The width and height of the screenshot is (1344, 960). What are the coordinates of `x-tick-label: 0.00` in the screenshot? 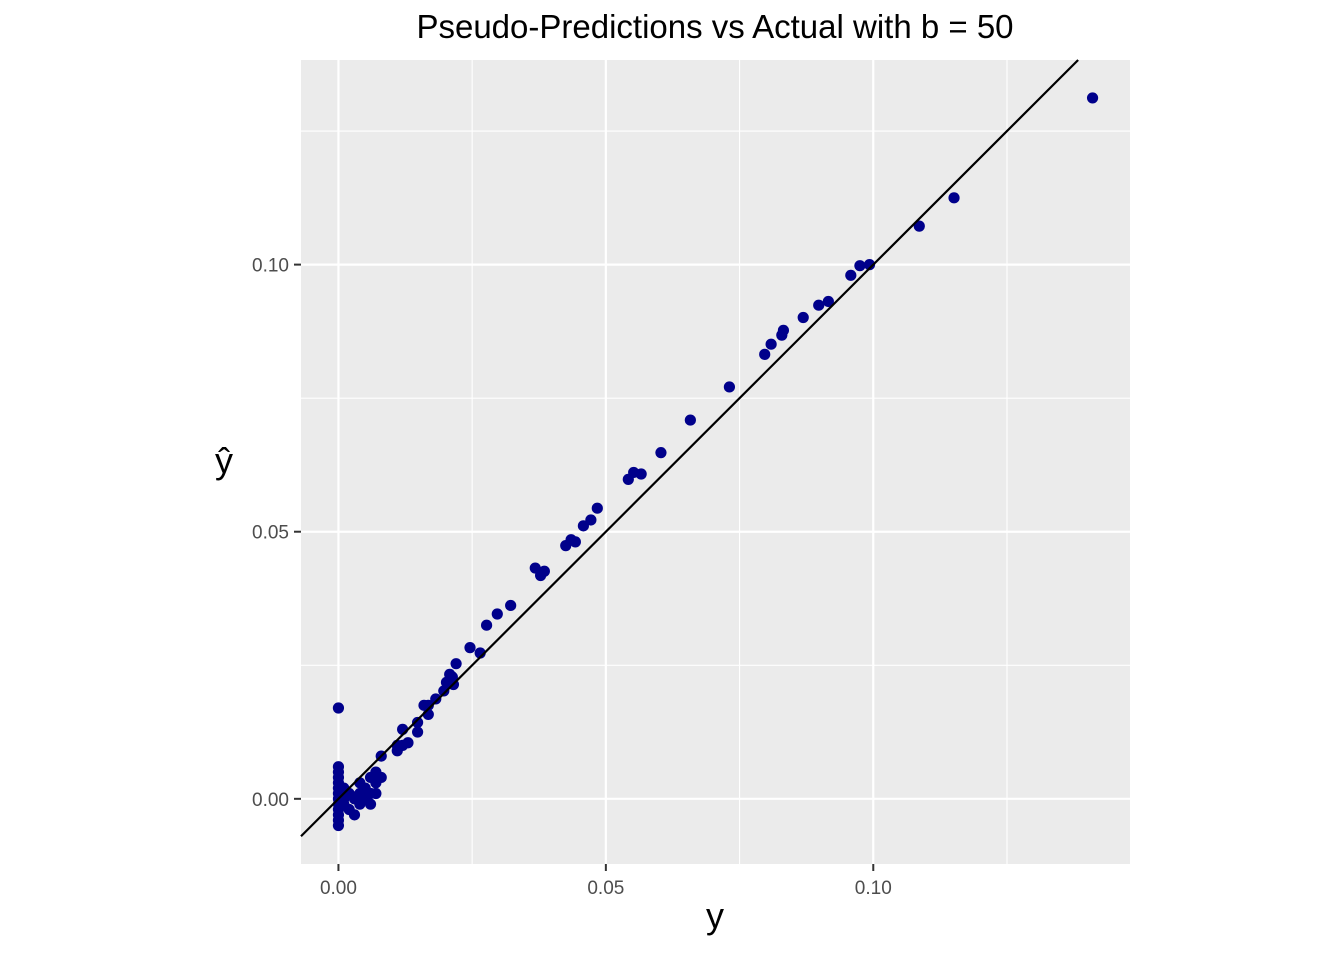 It's located at (338, 888).